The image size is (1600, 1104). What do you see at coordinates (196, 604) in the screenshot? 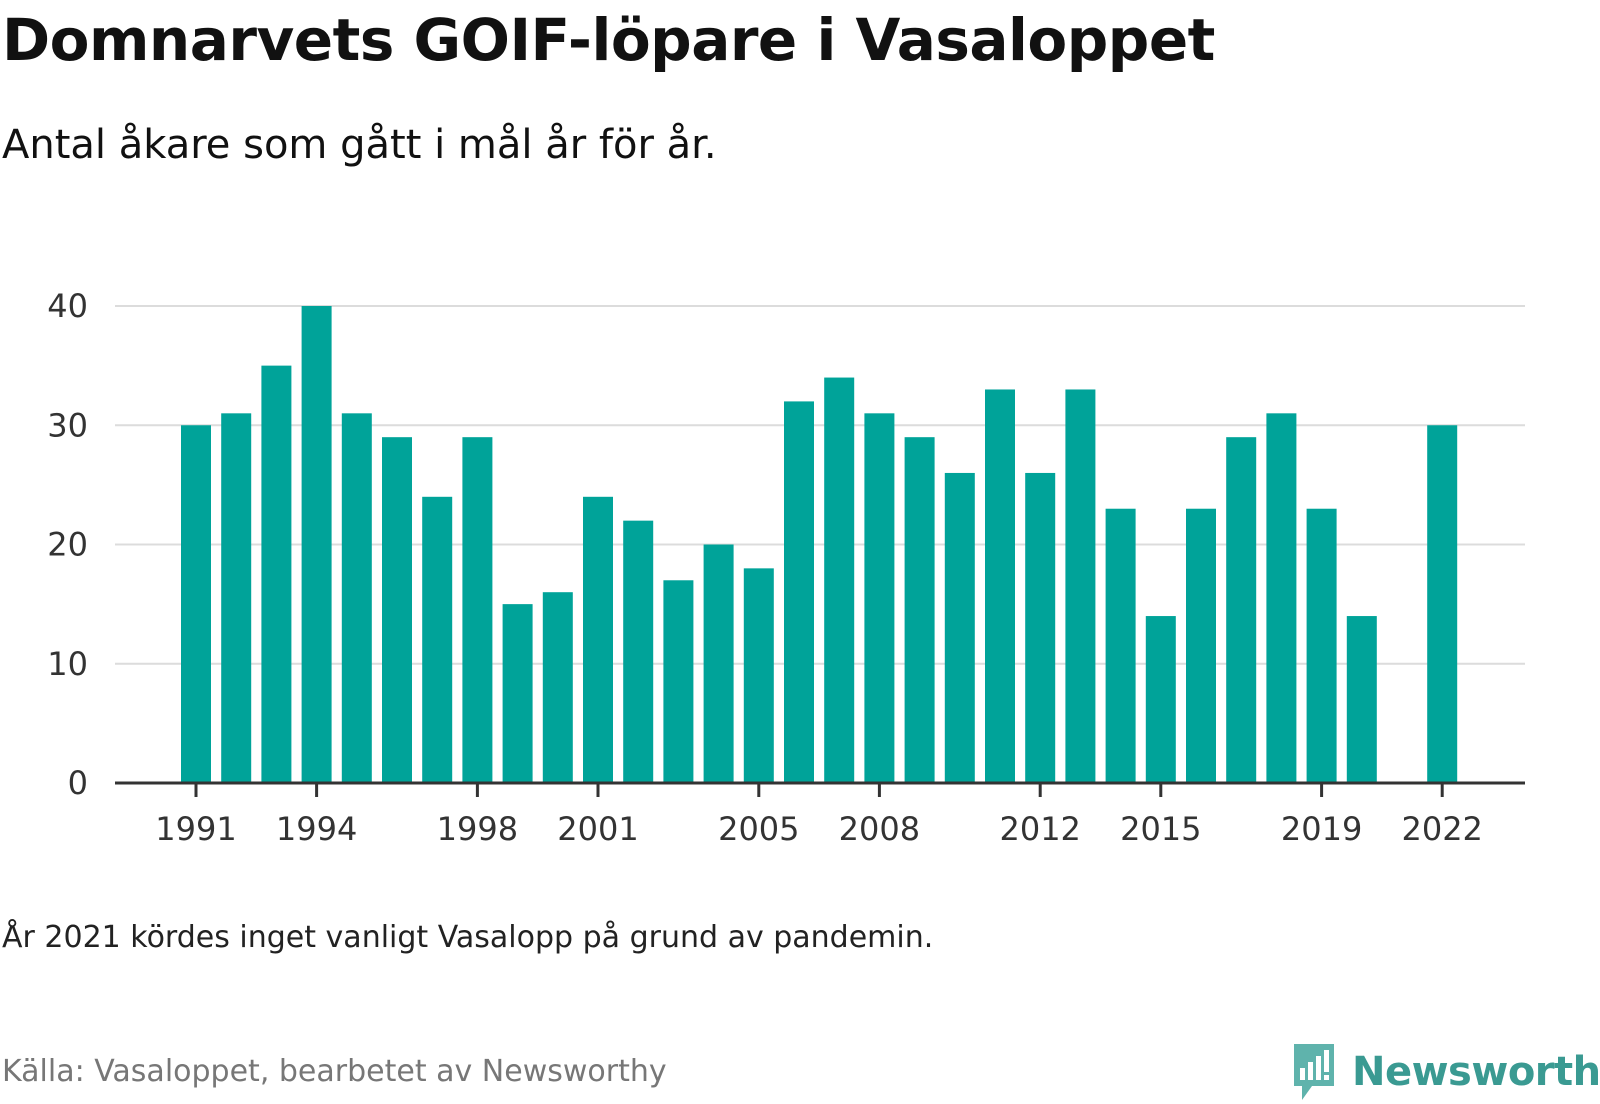
I see `bar-1991` at bounding box center [196, 604].